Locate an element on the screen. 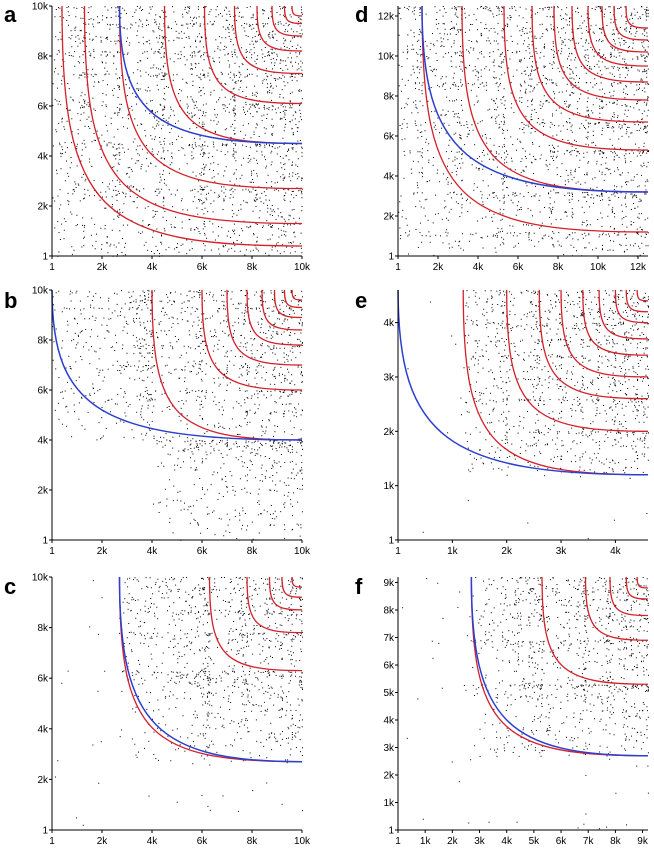 The height and width of the screenshot is (851, 654). x-tick-label: 12k is located at coordinates (638, 267).